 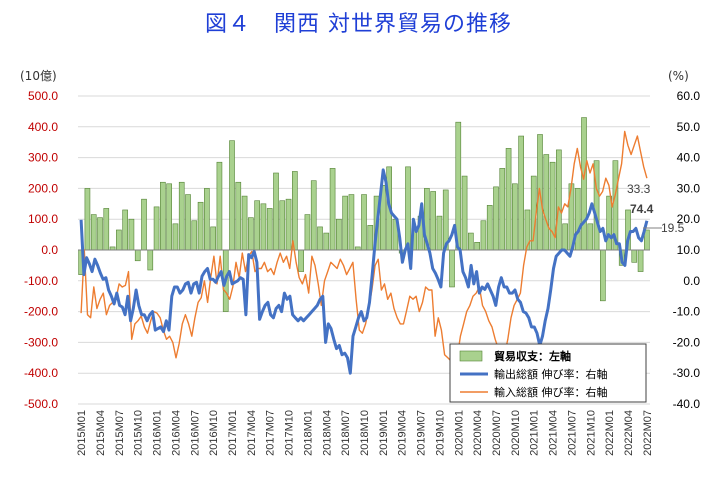 What do you see at coordinates (139, 433) in the screenshot?
I see `x-tick-label: 2015M10` at bounding box center [139, 433].